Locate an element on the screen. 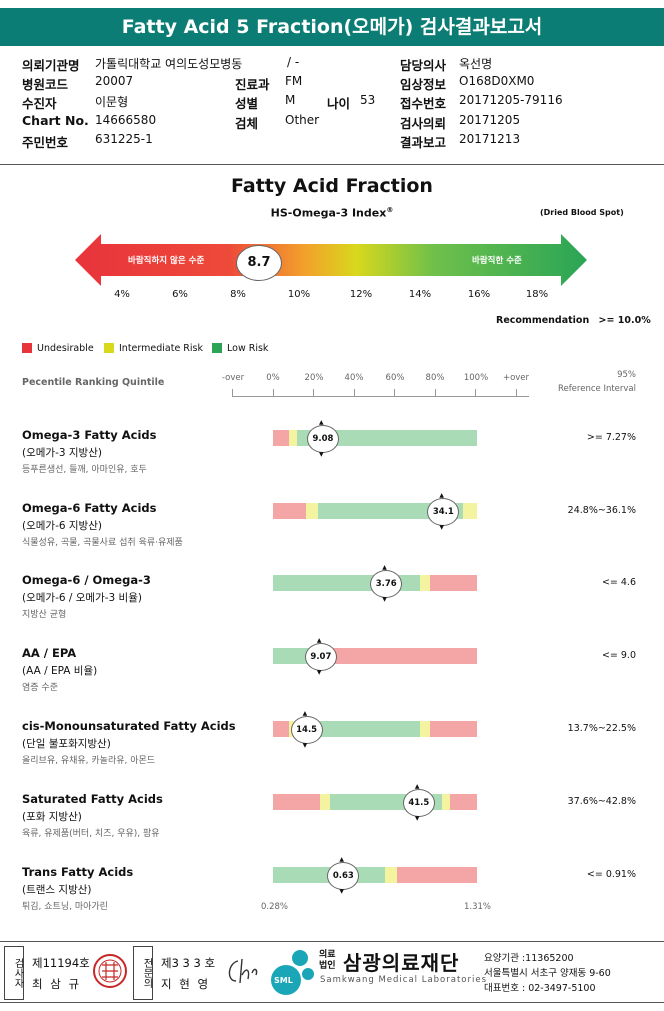 This screenshot has height=1011, width=664. row-name: Omega-3 Fatty Acids is located at coordinates (89, 435).